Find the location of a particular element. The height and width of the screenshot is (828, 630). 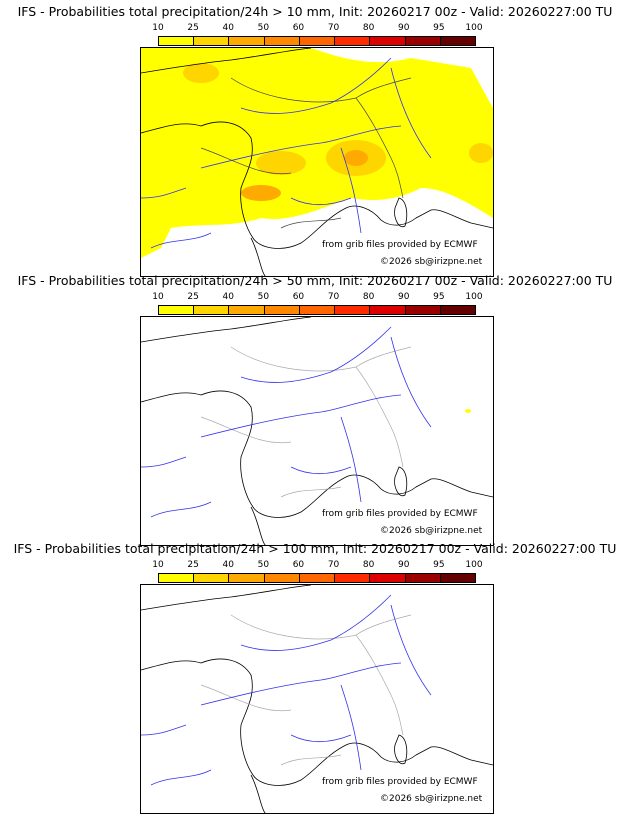

colorbar-tick-label: 70 is located at coordinates (333, 565).